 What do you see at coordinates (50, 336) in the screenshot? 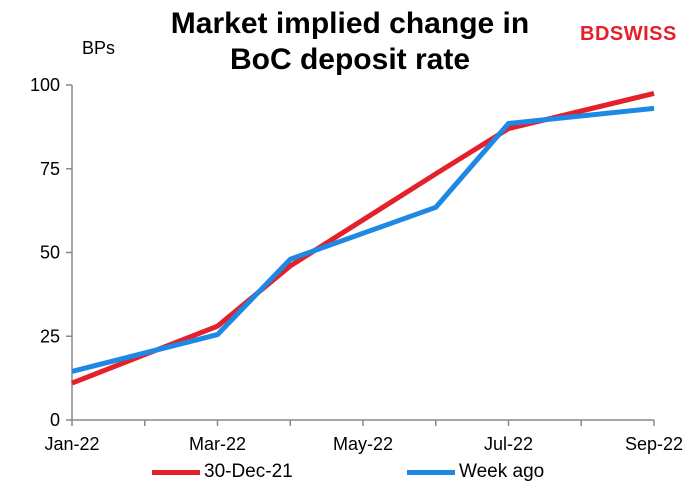
I see `y-tick-label-1: 25` at bounding box center [50, 336].